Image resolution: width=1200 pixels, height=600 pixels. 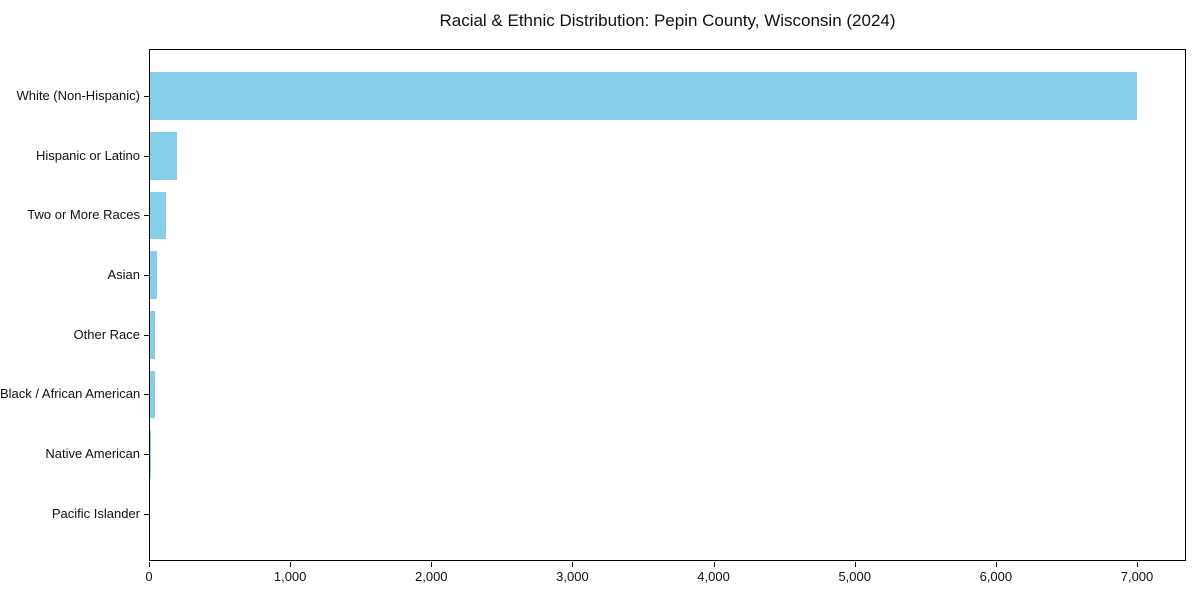 I want to click on bar-hispanic-or-latino, so click(x=163, y=155).